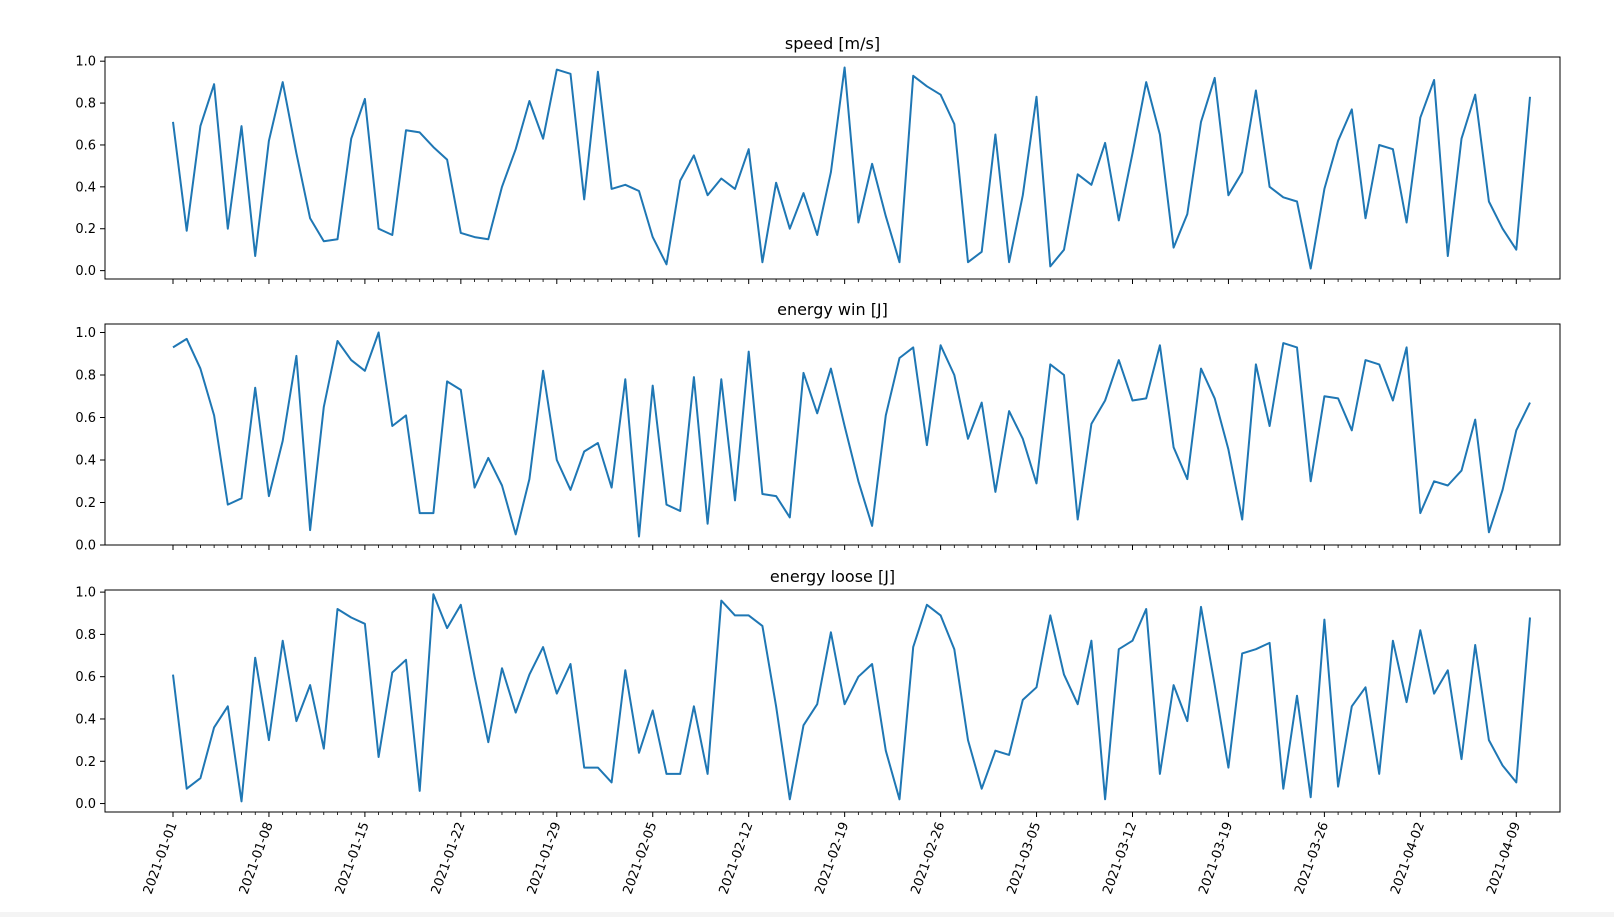 Image resolution: width=1614 pixels, height=917 pixels. I want to click on x-tick-label: 2021-03-05, so click(1024, 858).